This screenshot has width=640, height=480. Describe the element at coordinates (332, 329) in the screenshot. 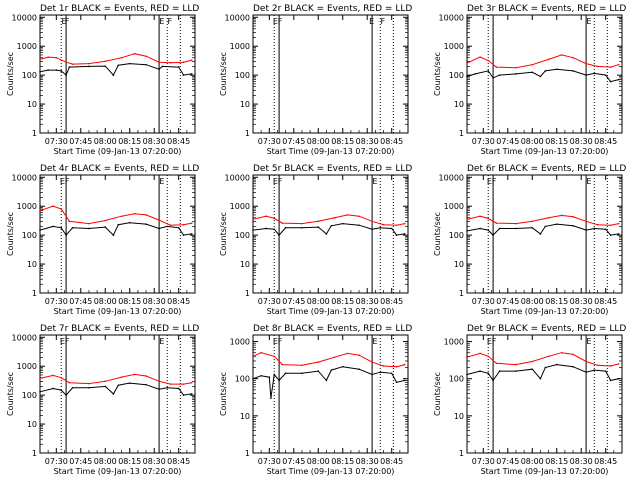

I see `panel-title: Det 8r BLACK = Events, RED = LLD` at that location.